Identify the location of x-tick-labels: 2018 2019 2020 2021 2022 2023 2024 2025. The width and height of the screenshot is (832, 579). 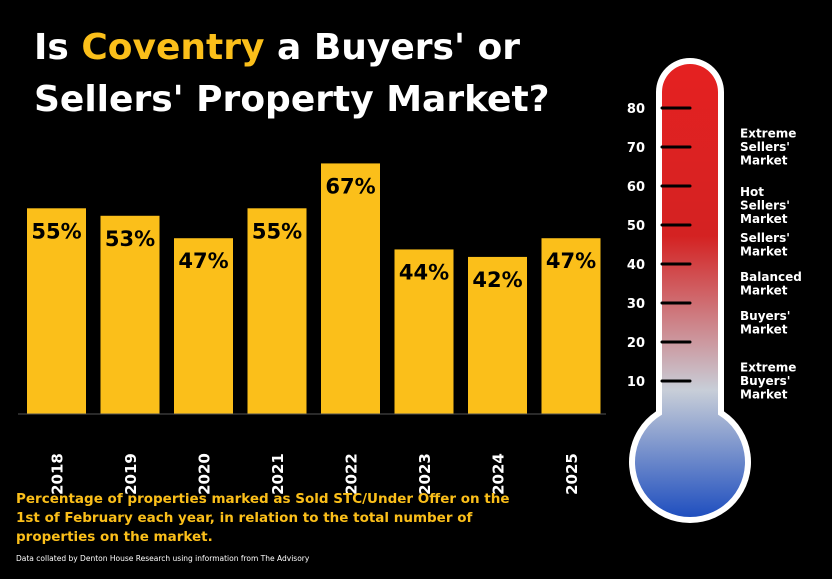
(315, 474).